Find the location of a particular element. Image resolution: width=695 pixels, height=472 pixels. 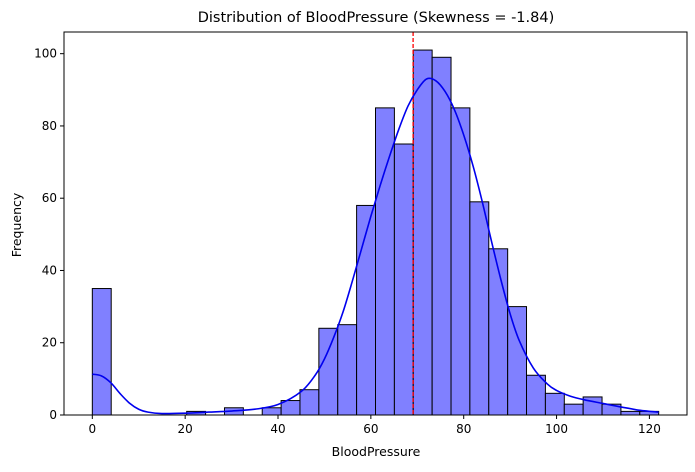

y-tick-label: 60 is located at coordinates (49, 198).